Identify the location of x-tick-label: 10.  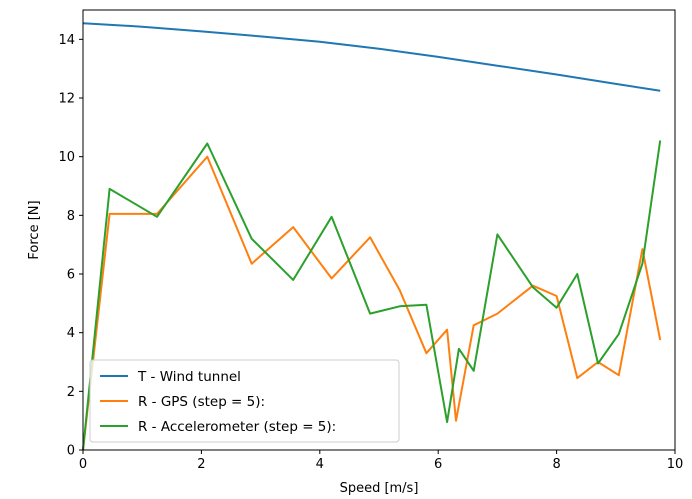
(675, 464).